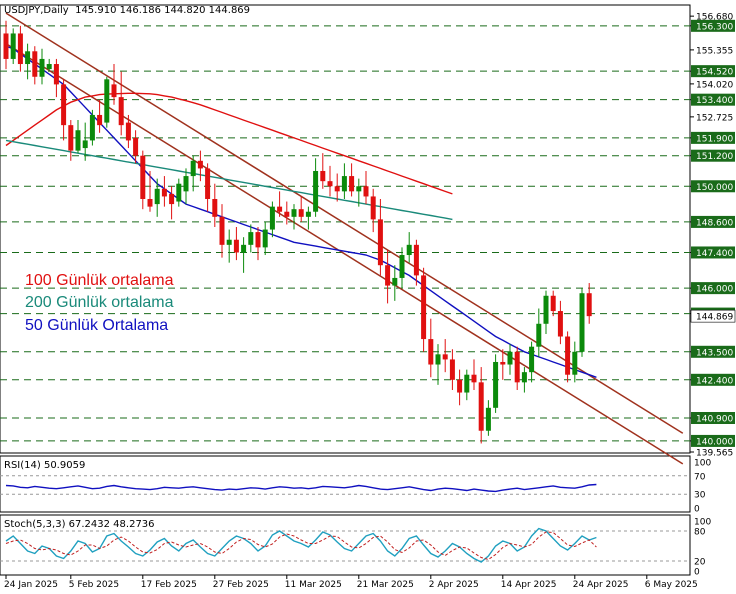  I want to click on stoch-label: Stoch(5,3,3) 67.2432 48.2736, so click(79, 524).